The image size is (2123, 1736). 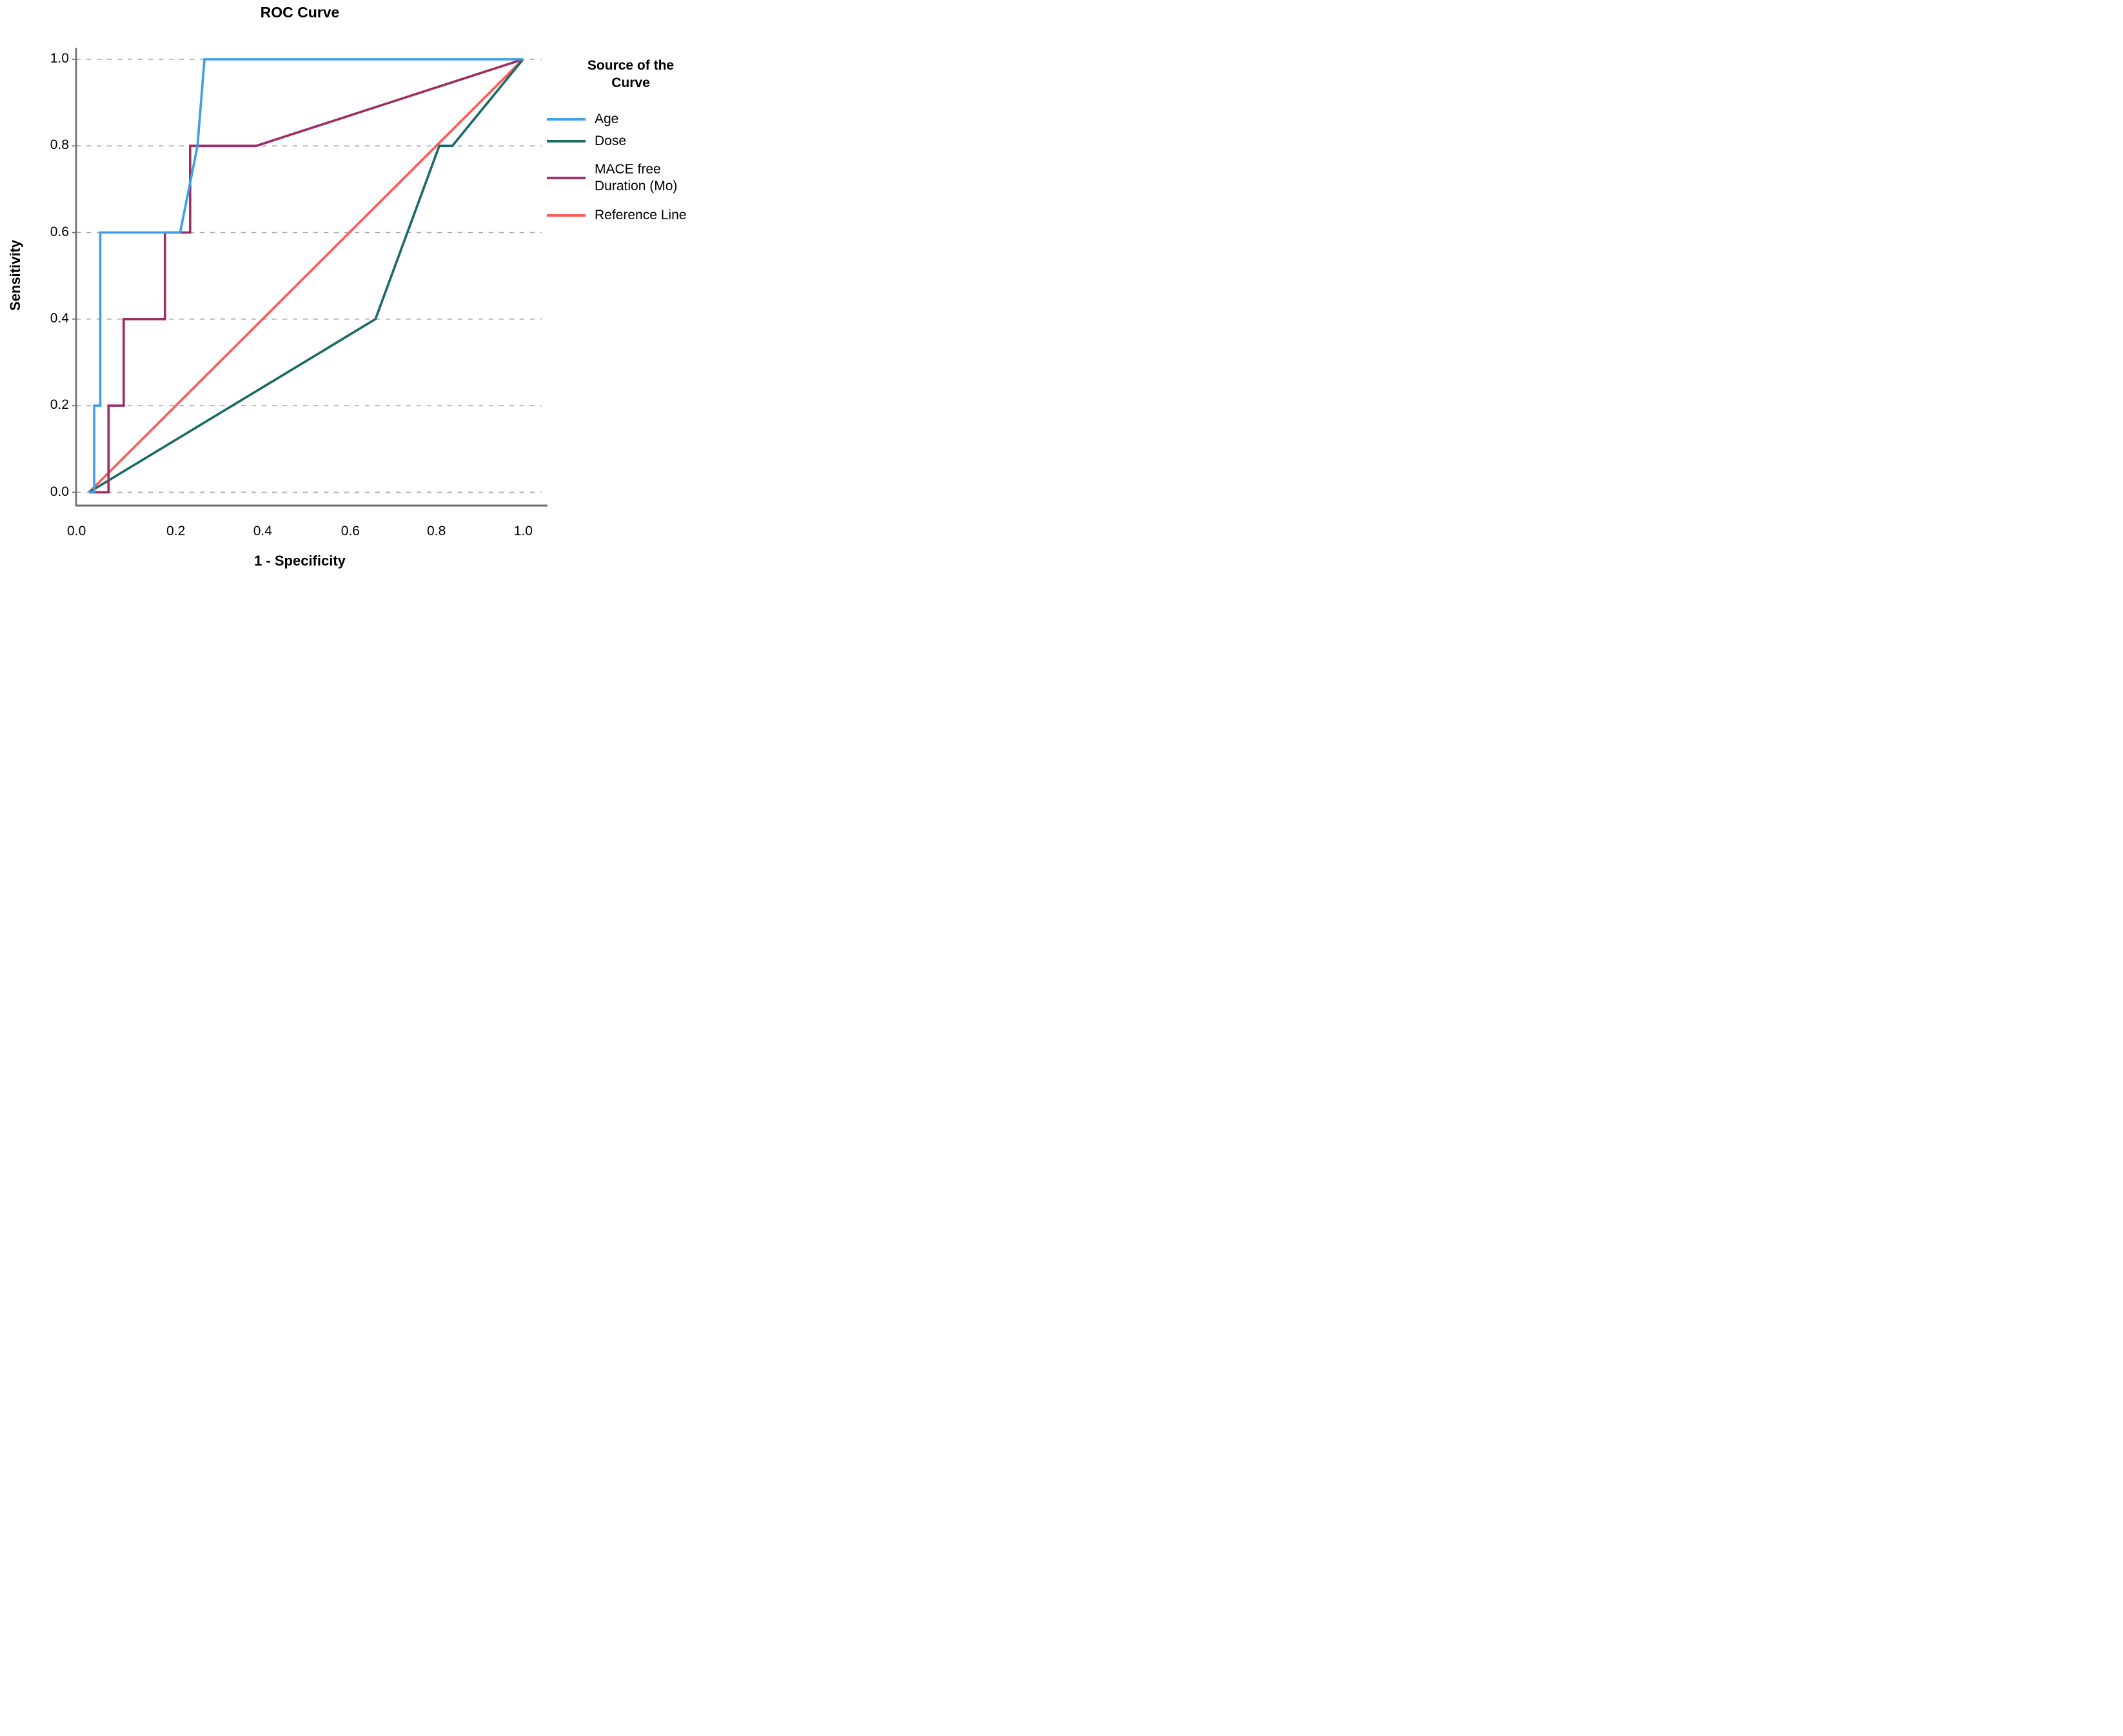 I want to click on x-tick-label-0.0: 0.0, so click(x=76, y=531).